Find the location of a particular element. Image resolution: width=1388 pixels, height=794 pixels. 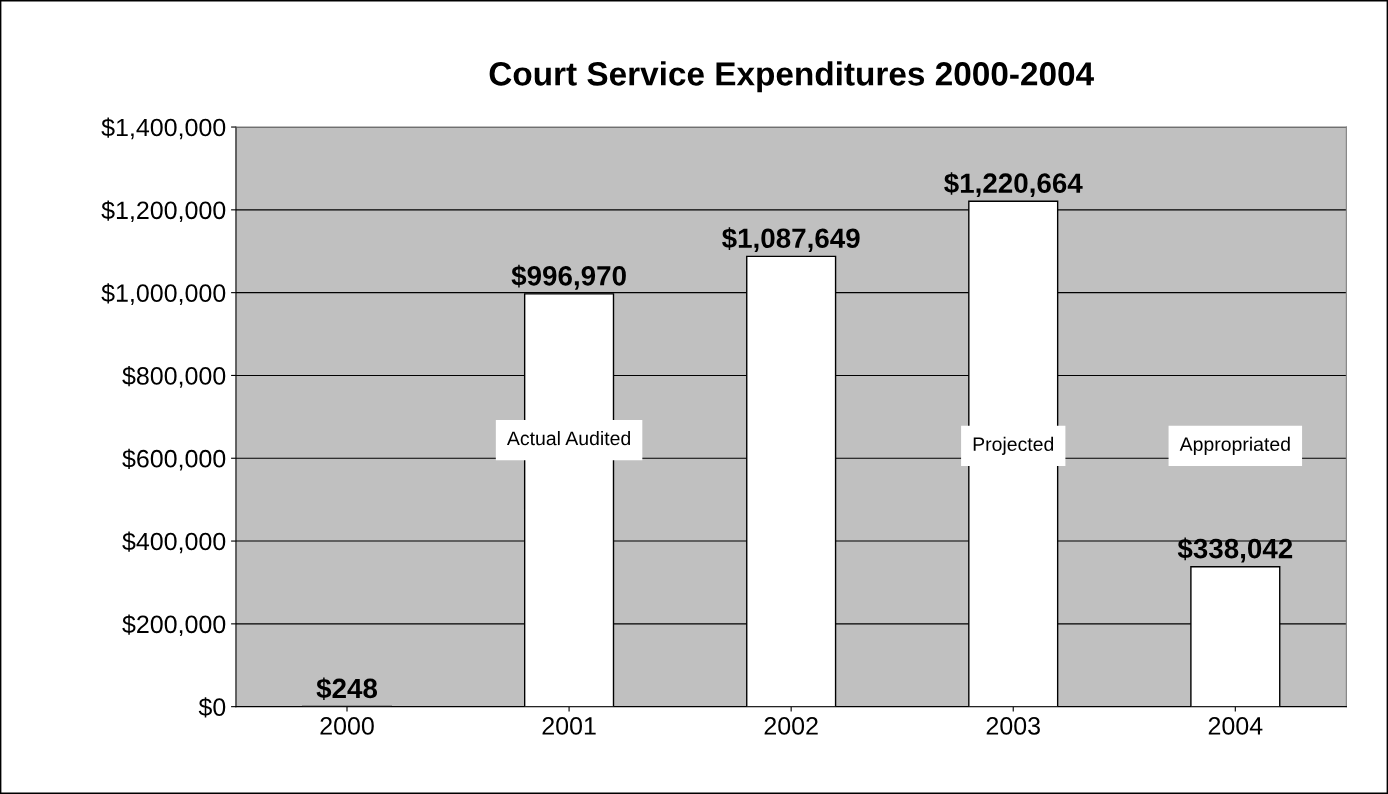

data-label: $248 is located at coordinates (347, 689).